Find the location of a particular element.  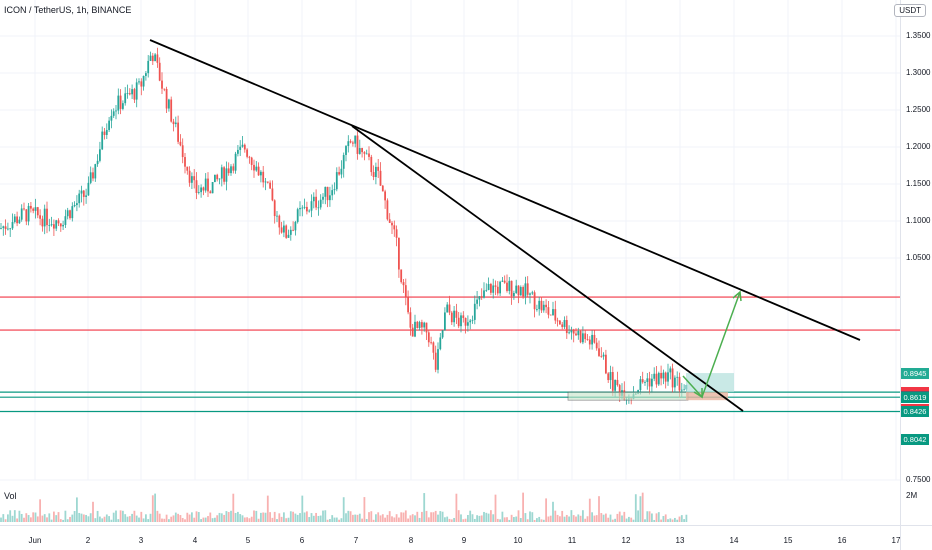

date-tick-label: 3 is located at coordinates (141, 540).